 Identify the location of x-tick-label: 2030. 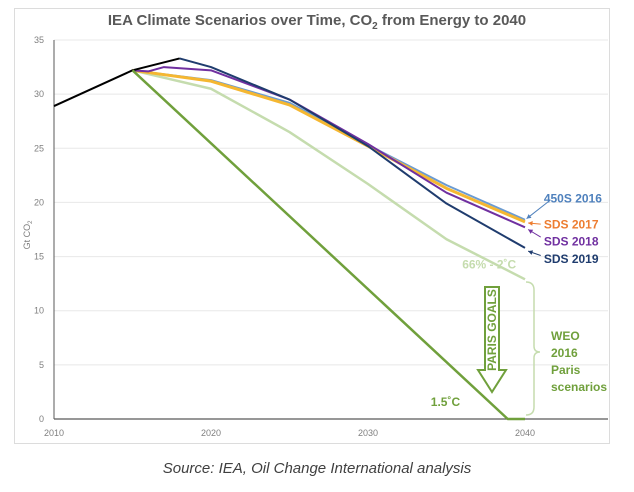
(368, 433).